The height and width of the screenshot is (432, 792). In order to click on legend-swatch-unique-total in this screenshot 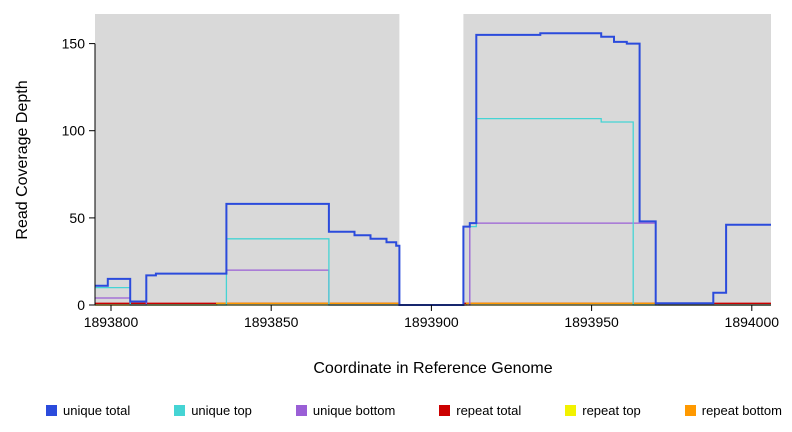, I will do `click(51, 410)`.